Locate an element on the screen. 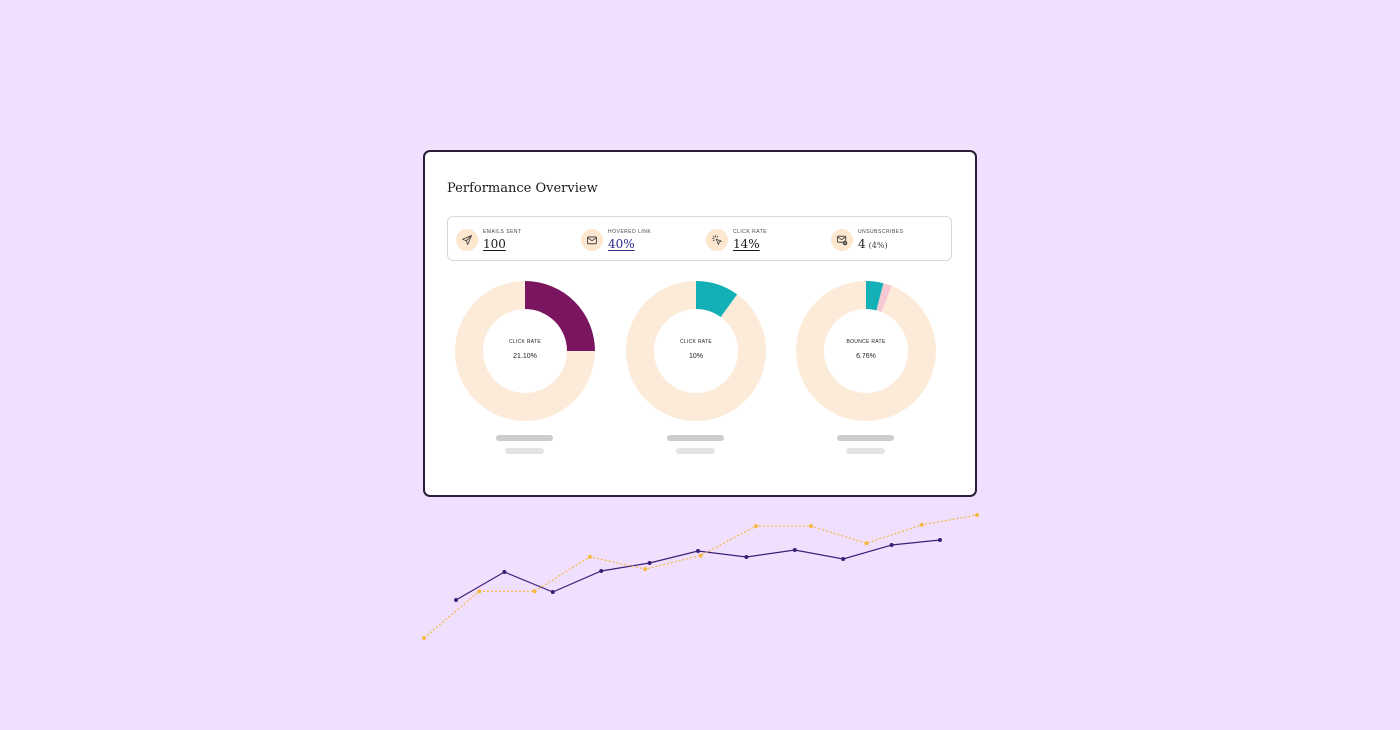 The image size is (1400, 730). trend-line is located at coordinates (700, 576).